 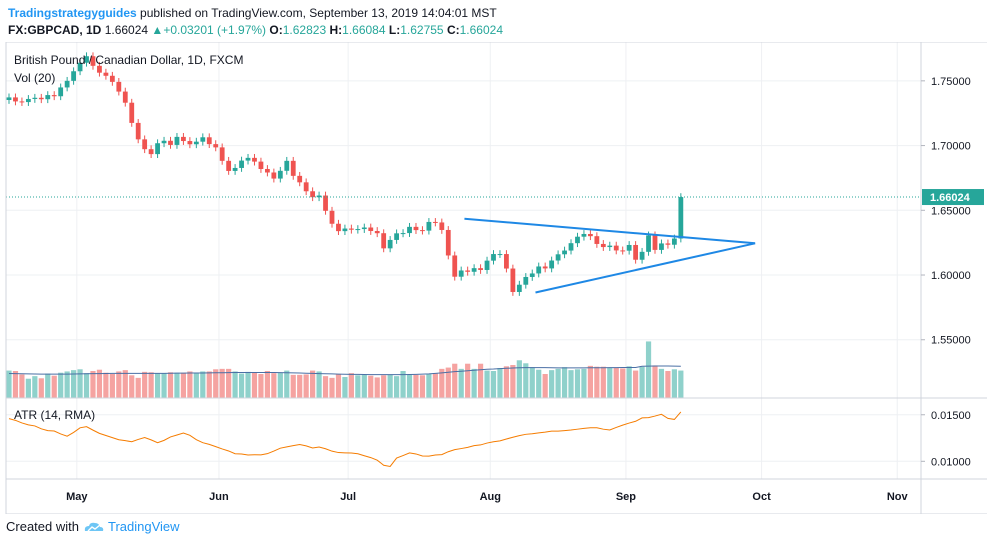 What do you see at coordinates (951, 462) in the screenshot?
I see `atr-tick-label: 0.01000` at bounding box center [951, 462].